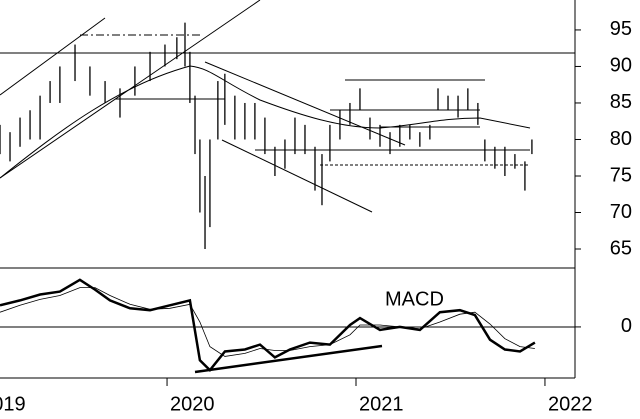  I want to click on y-tick-label: 0, so click(626, 326).